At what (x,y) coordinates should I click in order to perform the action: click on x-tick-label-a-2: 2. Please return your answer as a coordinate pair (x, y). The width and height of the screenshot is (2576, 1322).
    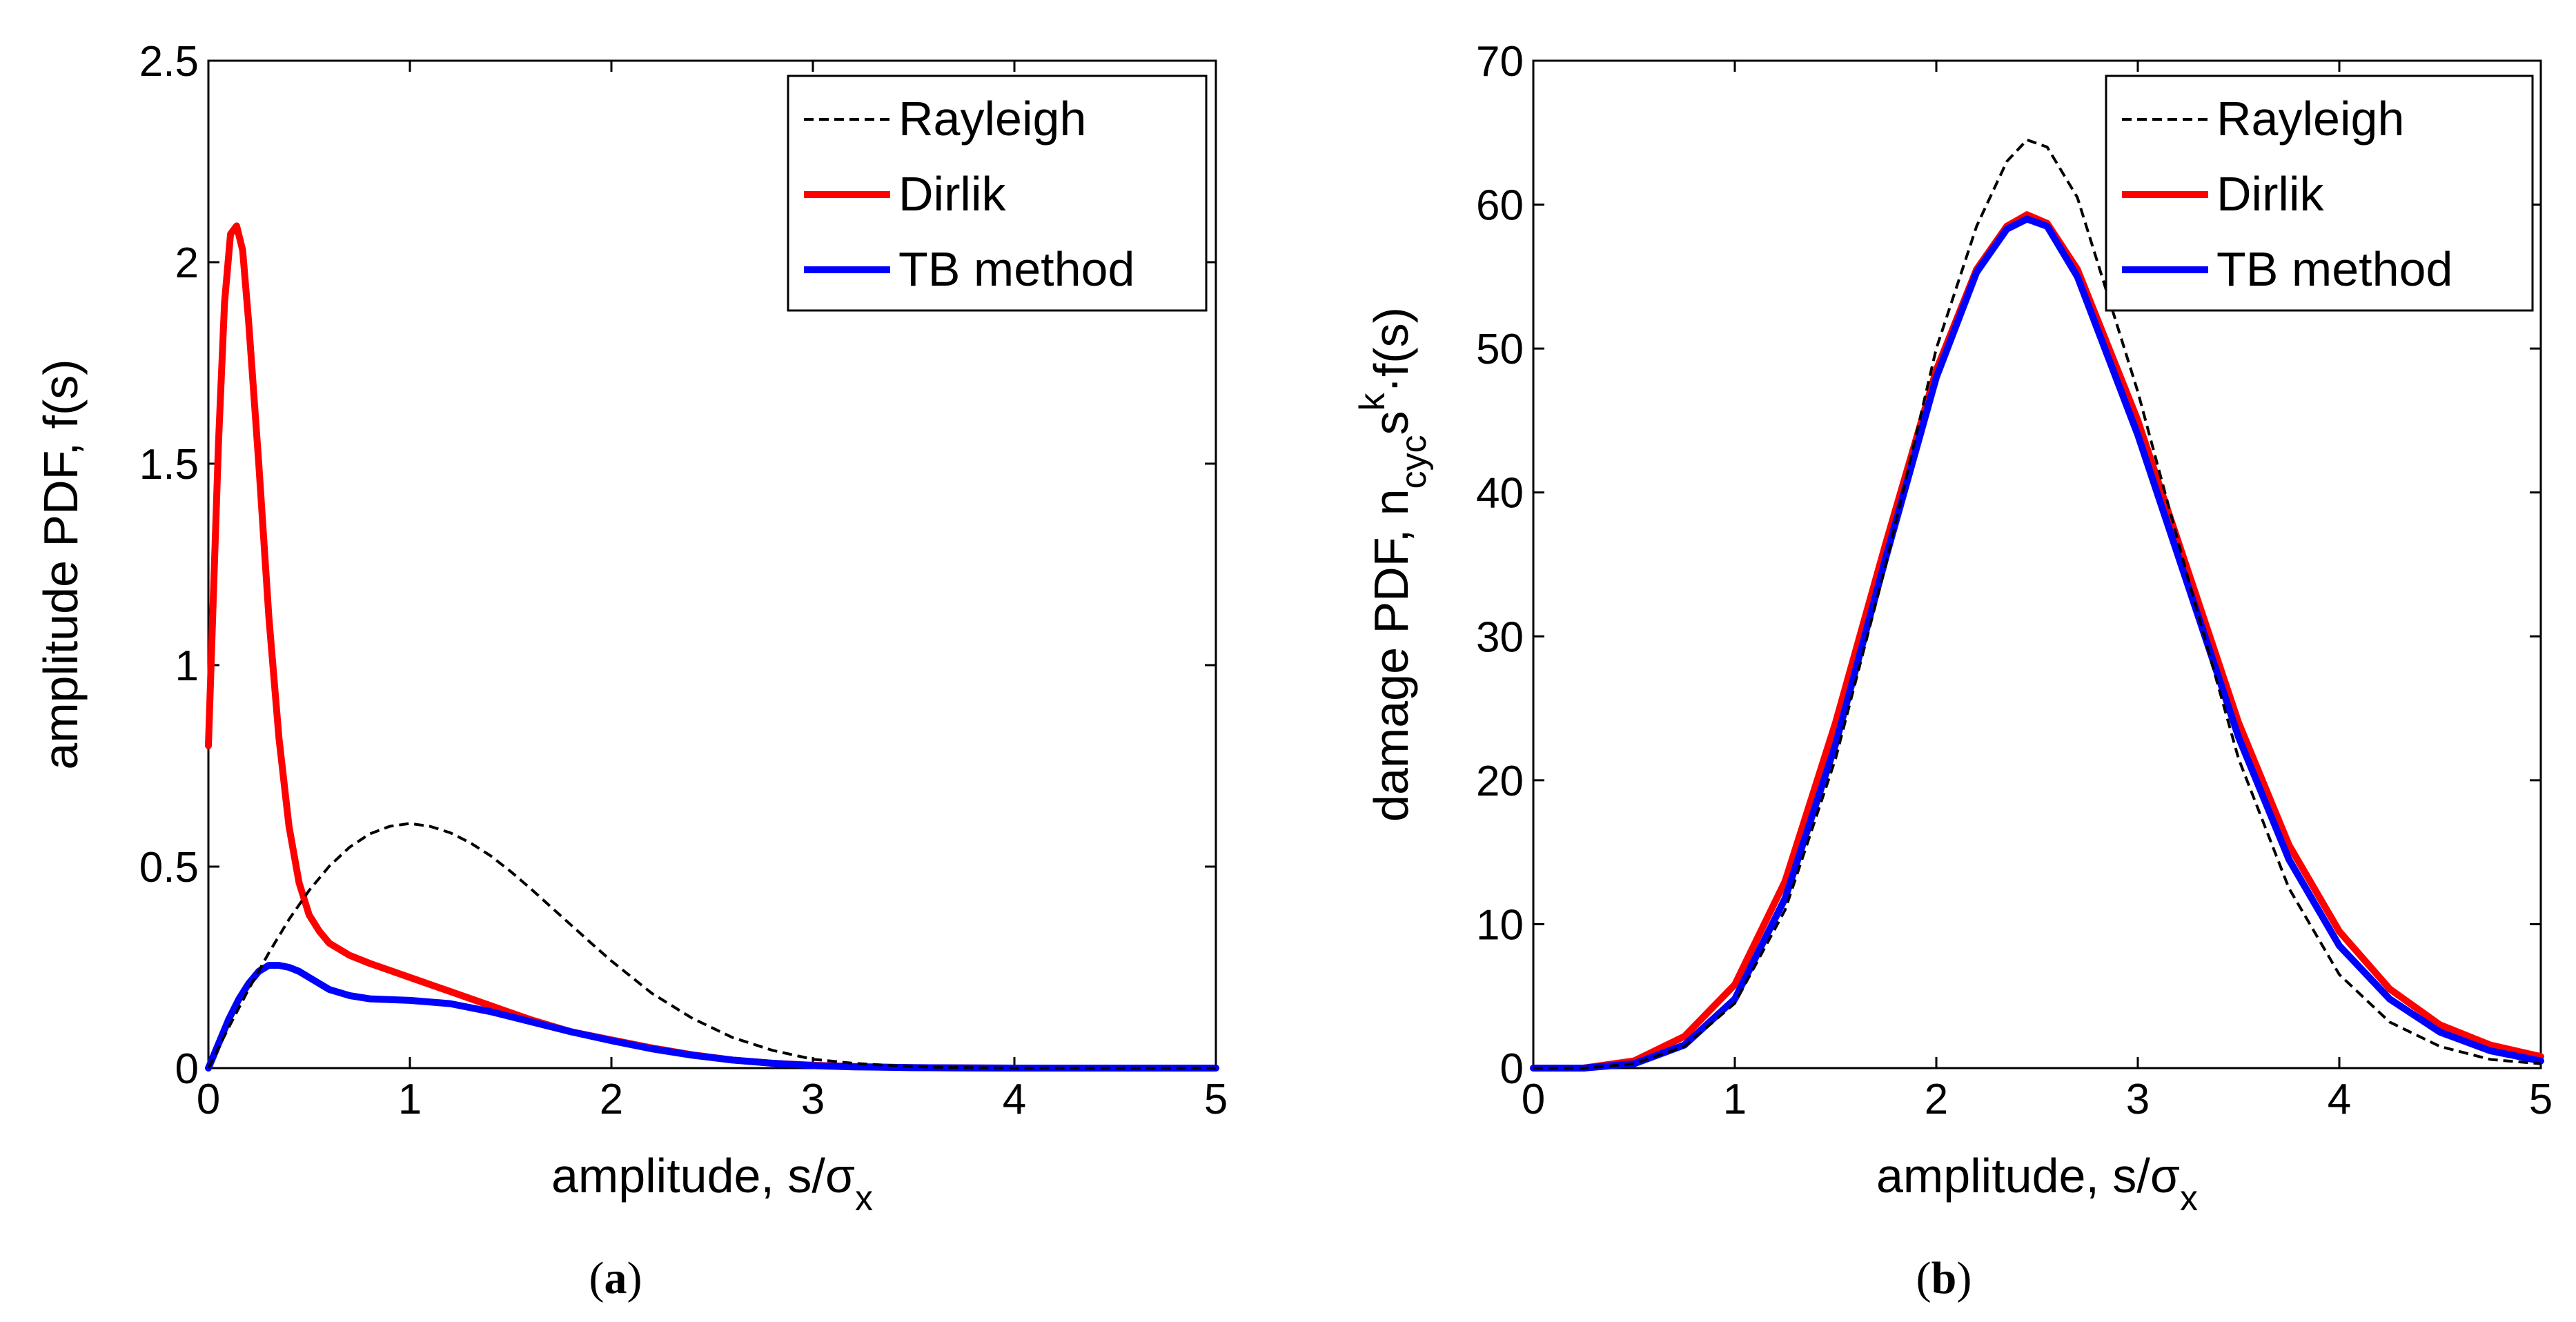
    Looking at the image, I should click on (611, 1099).